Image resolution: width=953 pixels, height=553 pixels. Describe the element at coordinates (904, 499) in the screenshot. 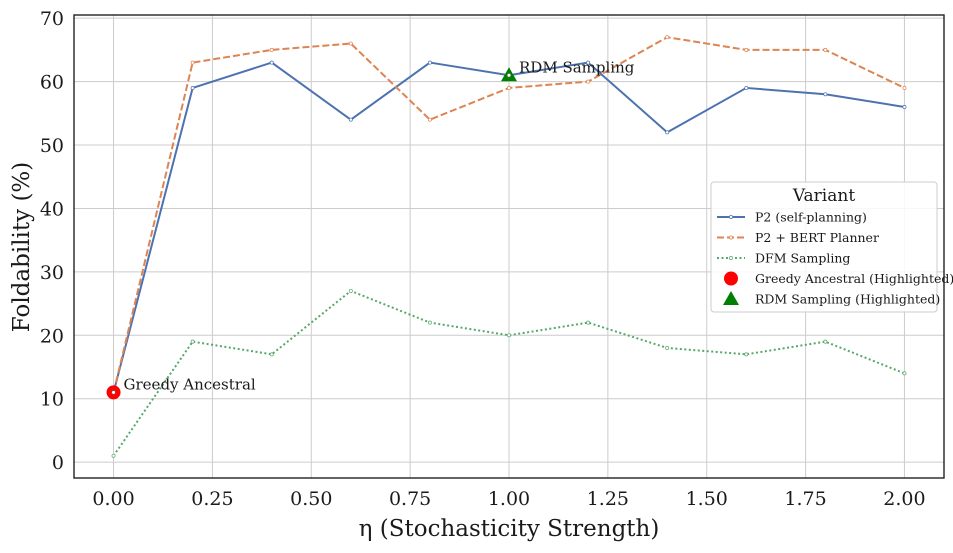

I see `x-tick-label: 2.00` at that location.